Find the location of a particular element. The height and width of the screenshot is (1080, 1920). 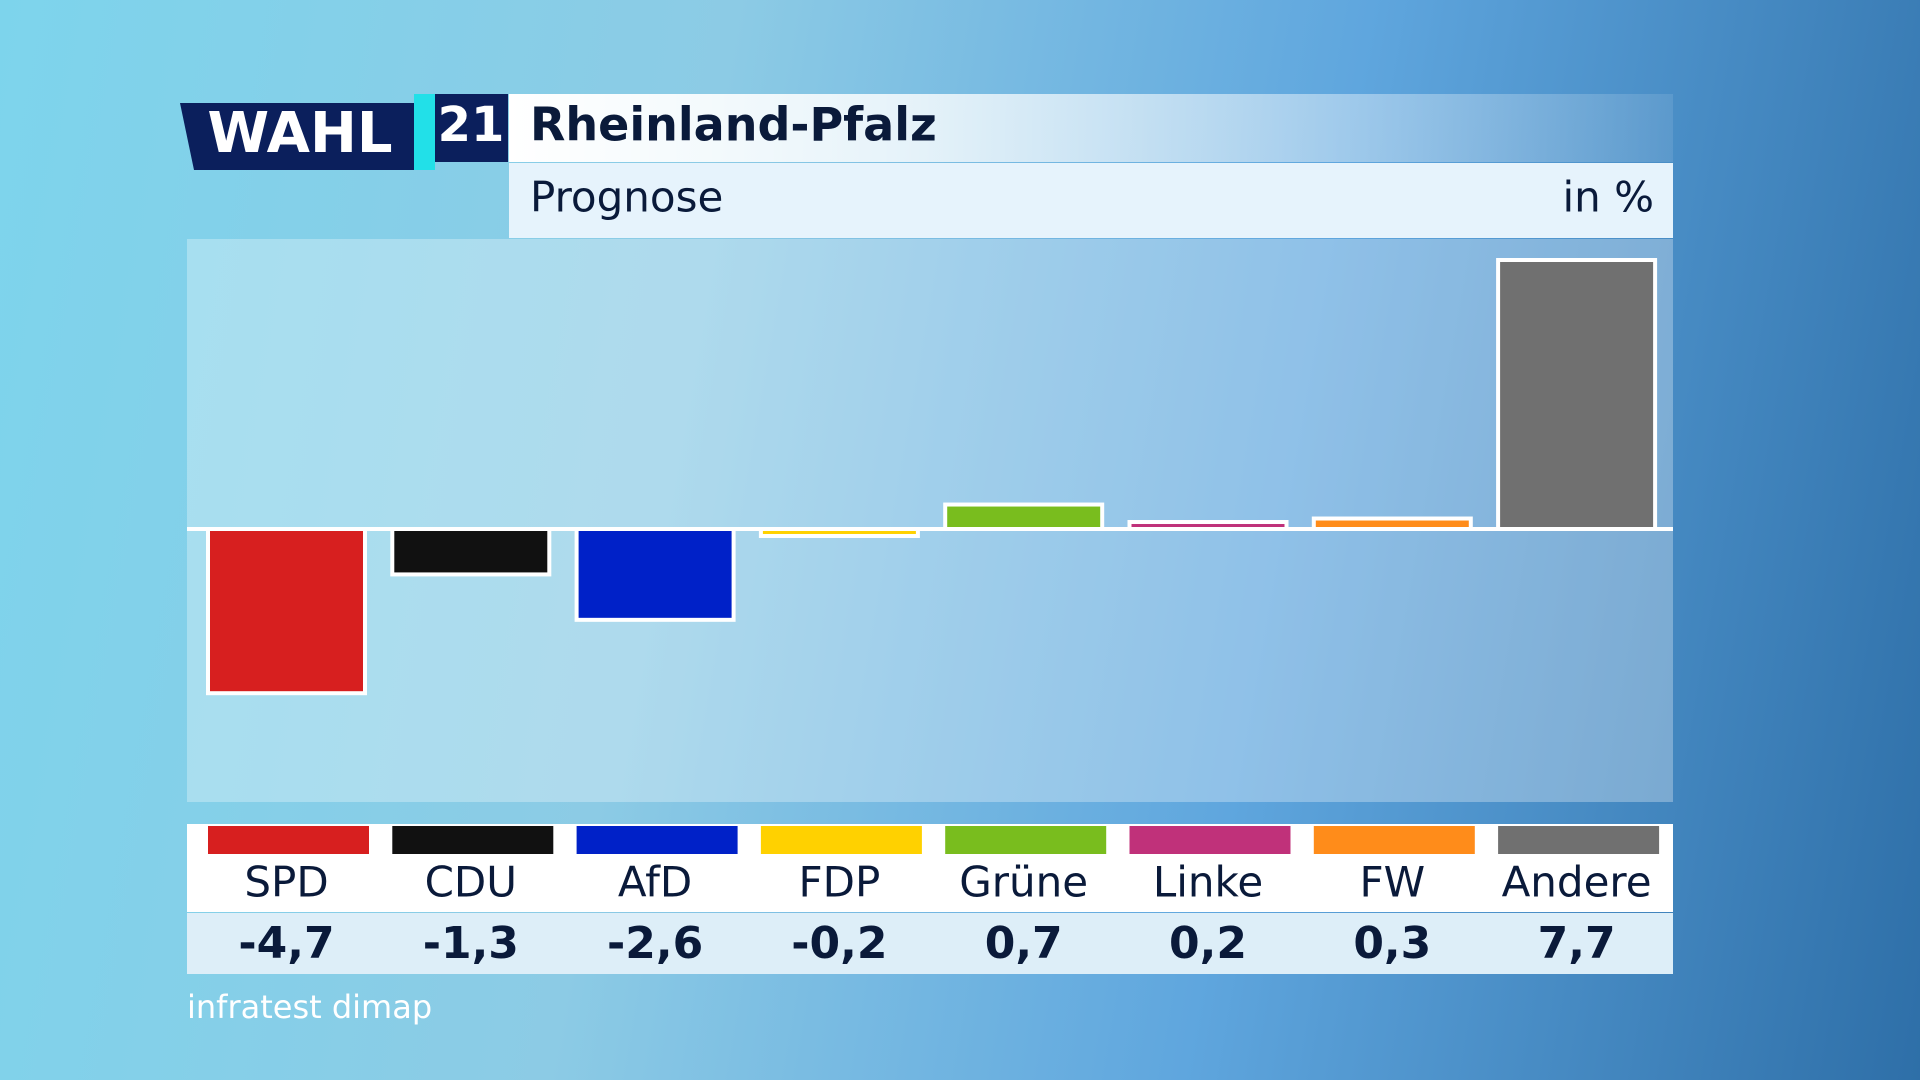

value-label: -1,3 is located at coordinates (471, 943).